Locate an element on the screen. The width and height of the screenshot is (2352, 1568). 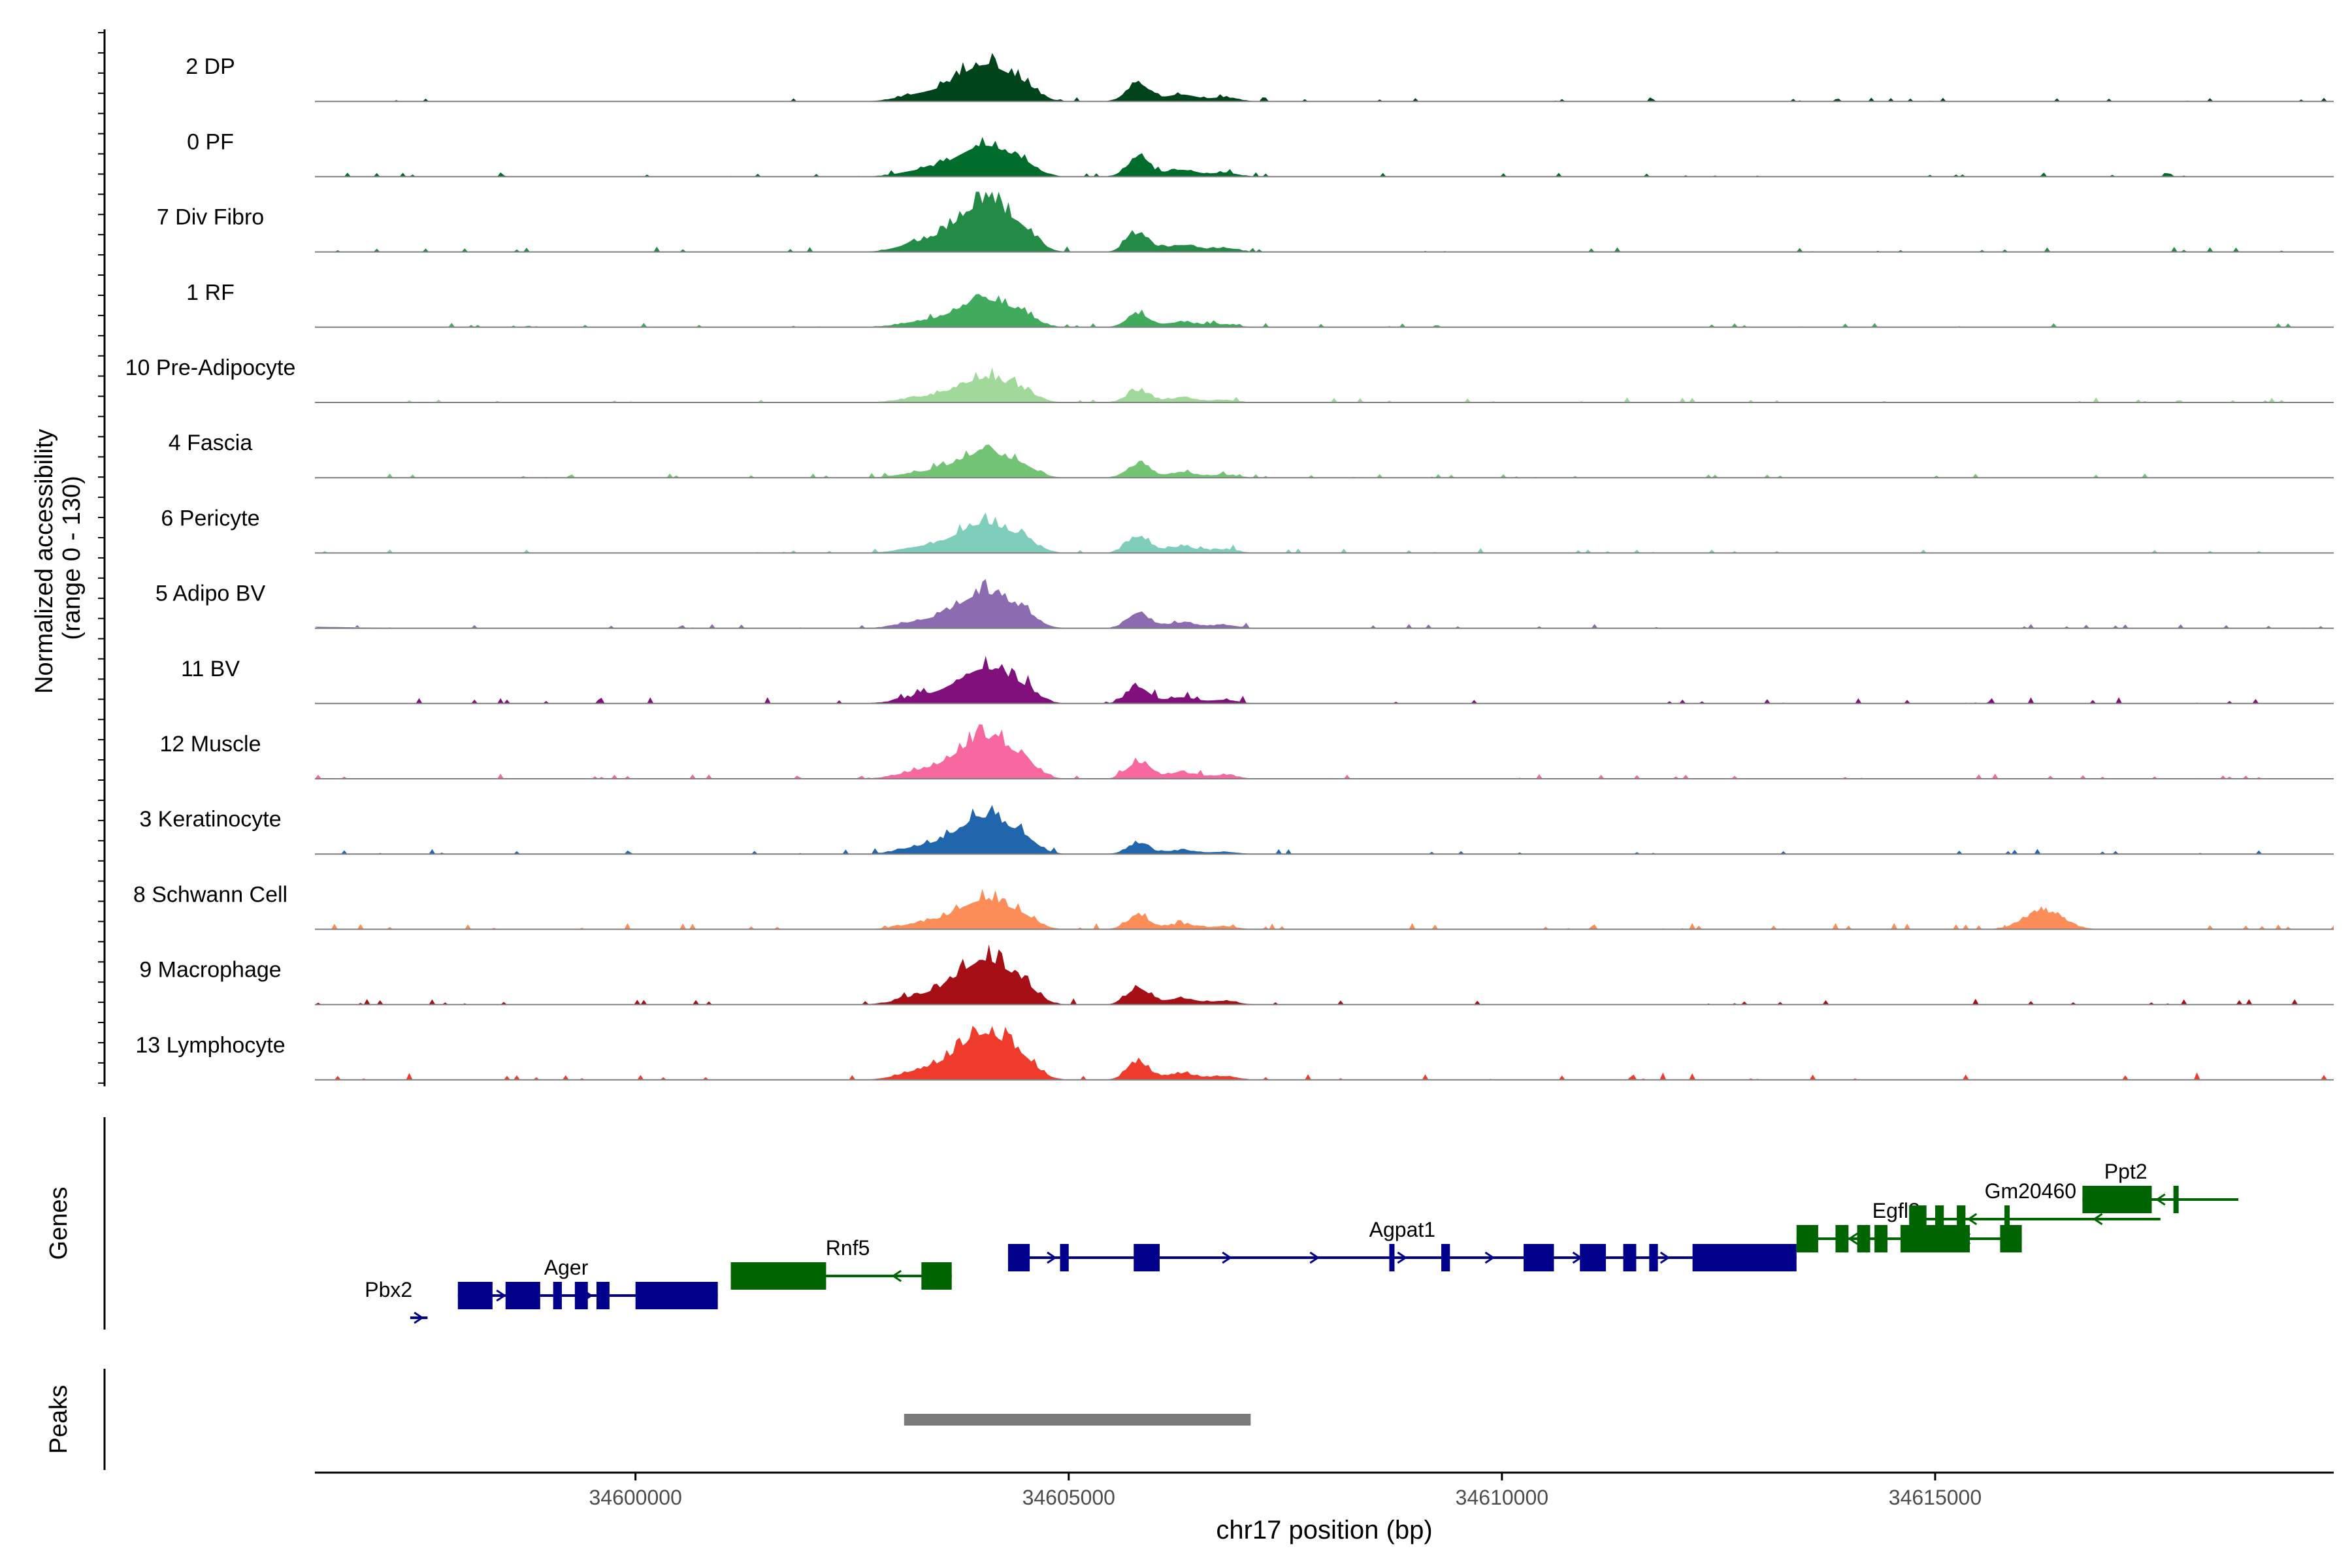
gene-ppt2: Ppt2 is located at coordinates (2160, 1186).